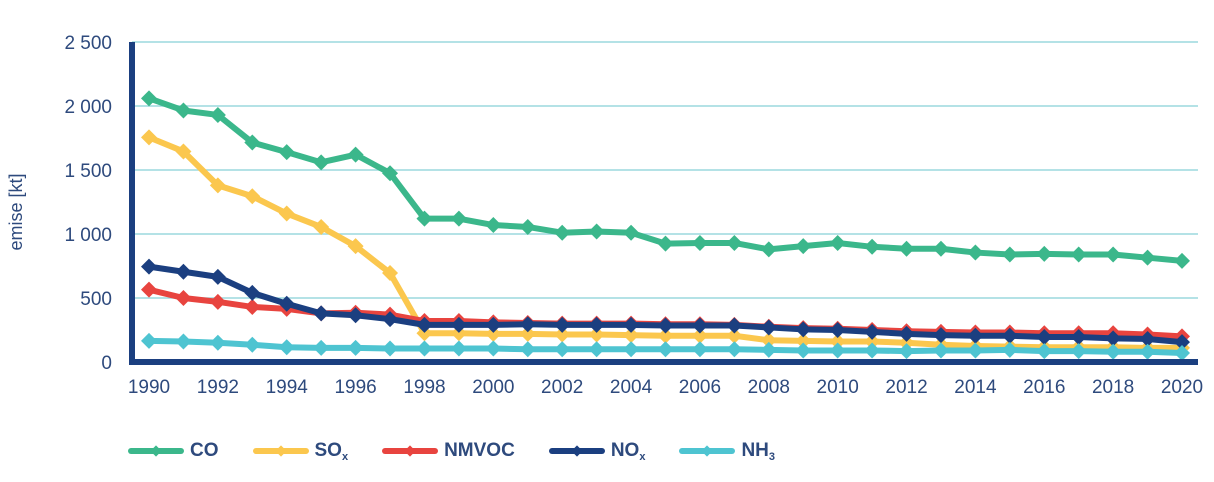  What do you see at coordinates (625, 450) in the screenshot?
I see `legend-label-main: NO` at bounding box center [625, 450].